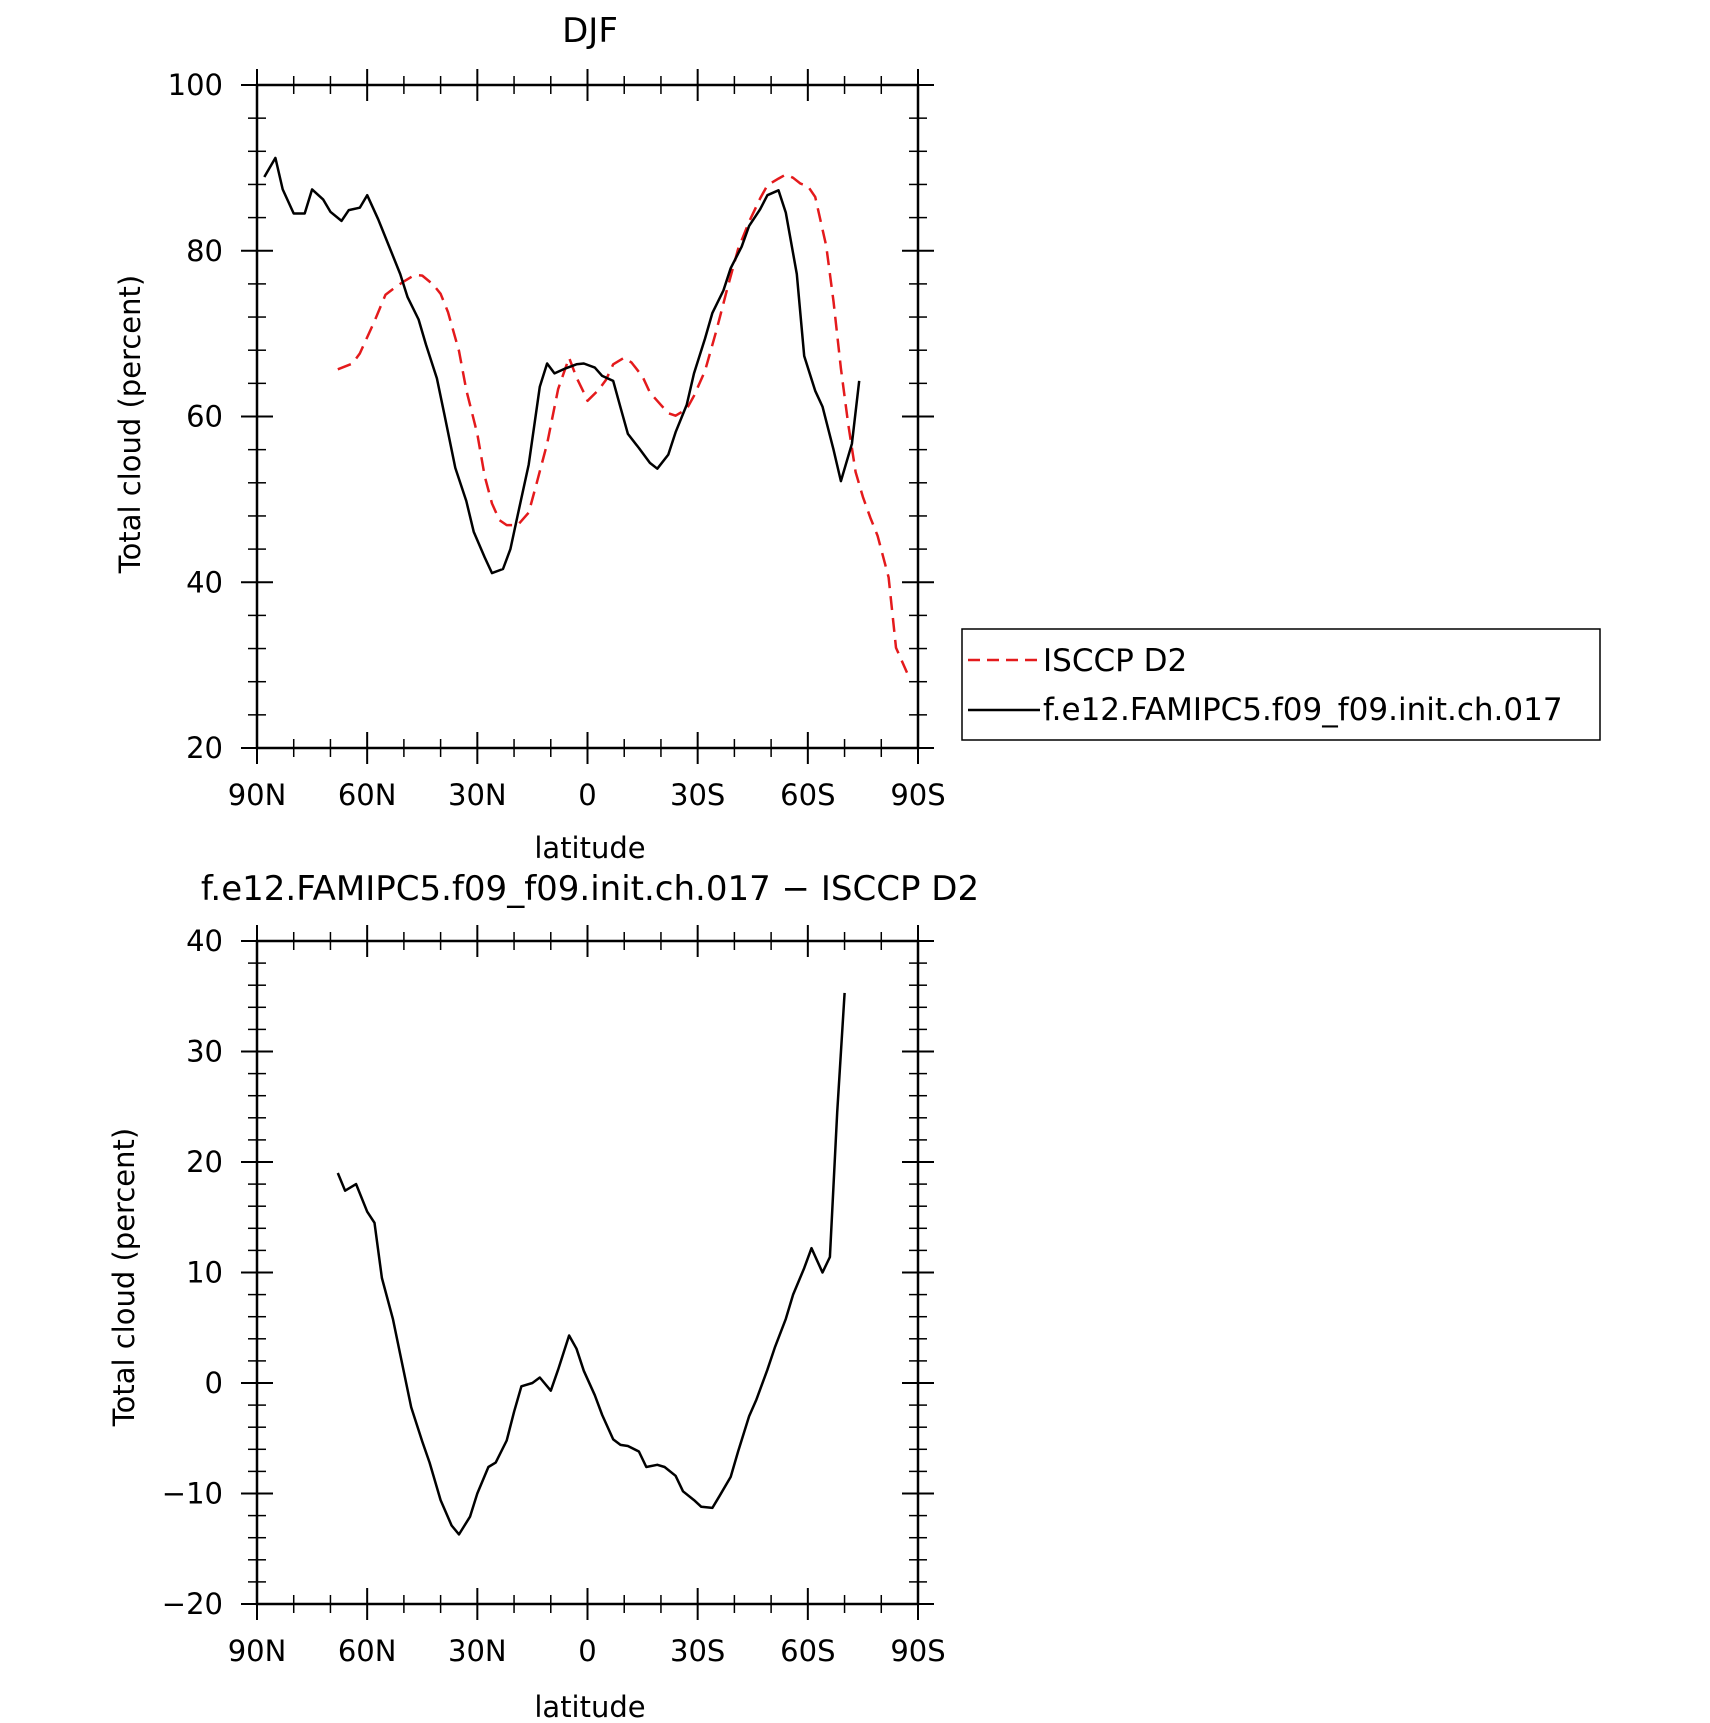  What do you see at coordinates (257, 795) in the screenshot?
I see `panel-1-xtick-label: 90N` at bounding box center [257, 795].